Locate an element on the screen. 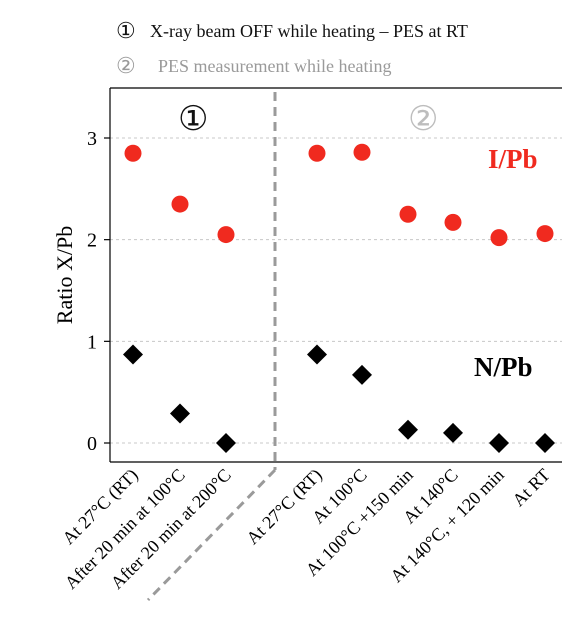 The height and width of the screenshot is (623, 562). y-tick-label: 3 is located at coordinates (92, 139).